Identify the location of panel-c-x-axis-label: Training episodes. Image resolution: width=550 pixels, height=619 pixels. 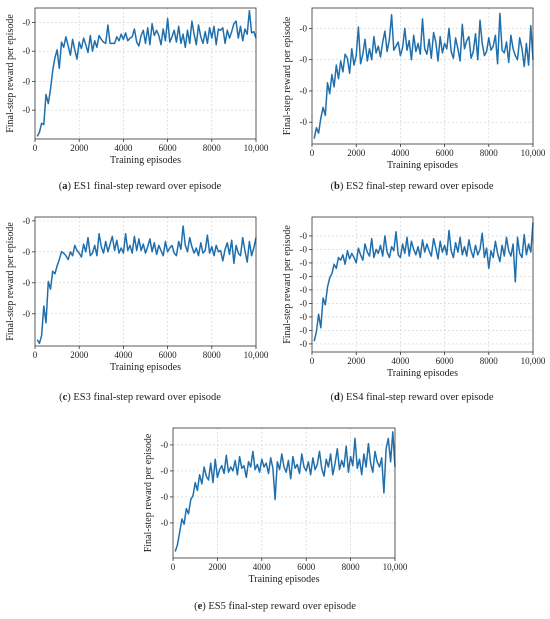
(145, 367).